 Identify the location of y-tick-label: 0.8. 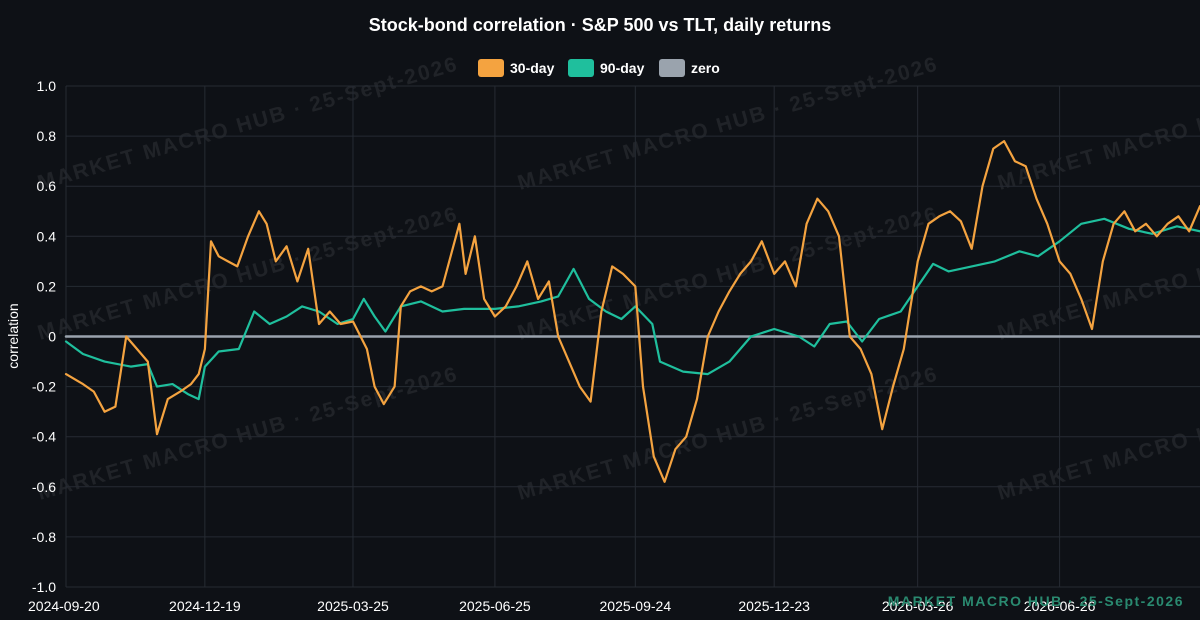
(47, 136).